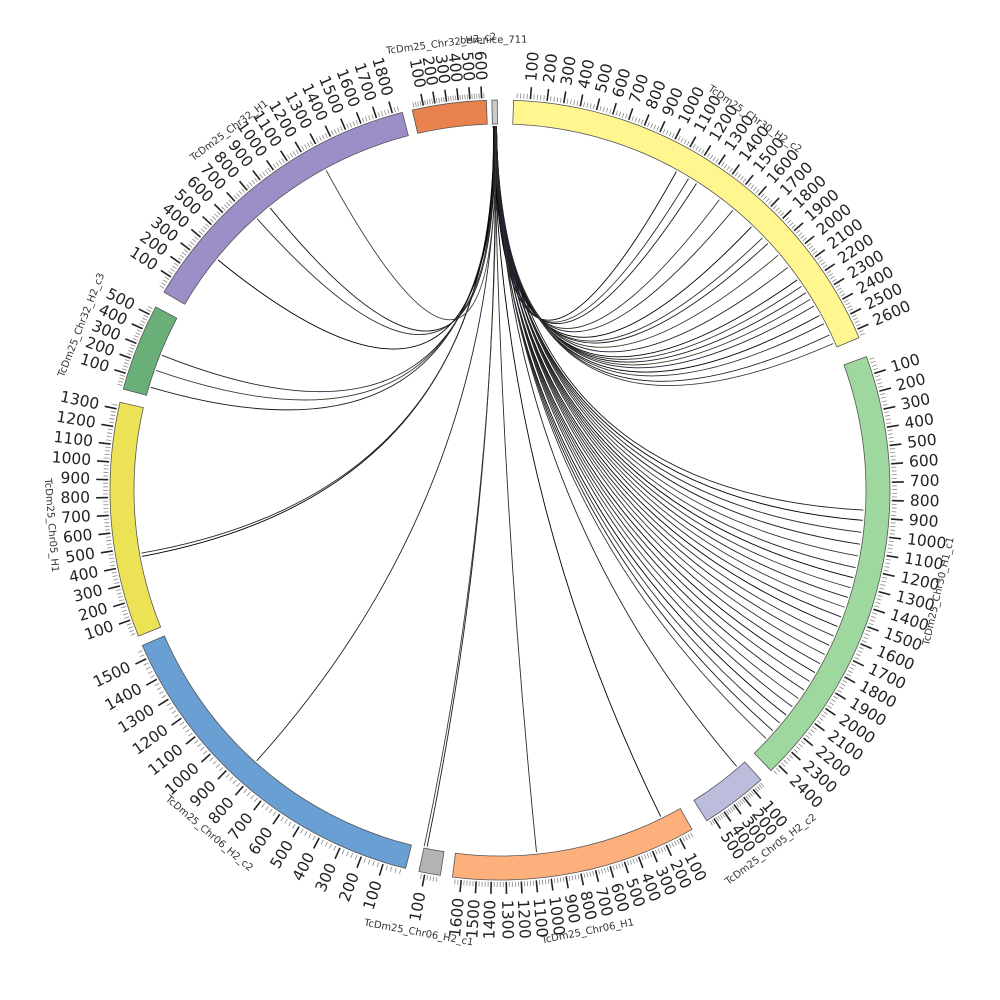  I want to click on tick-label: 800, so click(925, 501).